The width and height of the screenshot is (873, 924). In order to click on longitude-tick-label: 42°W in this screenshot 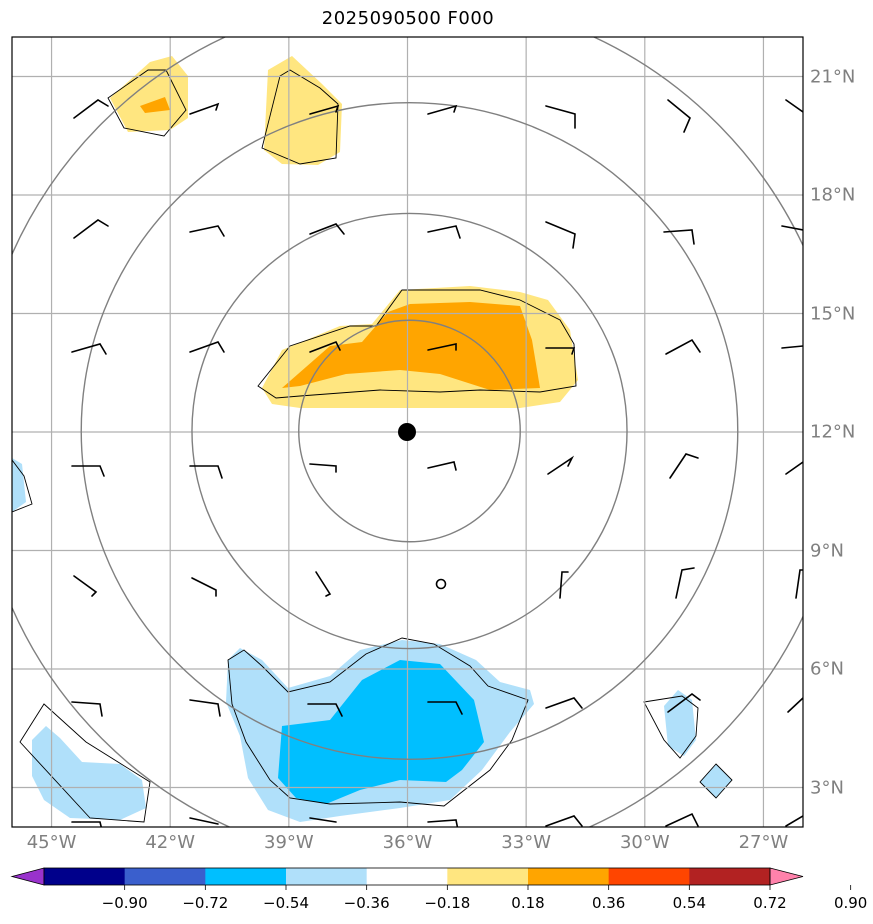, I will do `click(170, 842)`.